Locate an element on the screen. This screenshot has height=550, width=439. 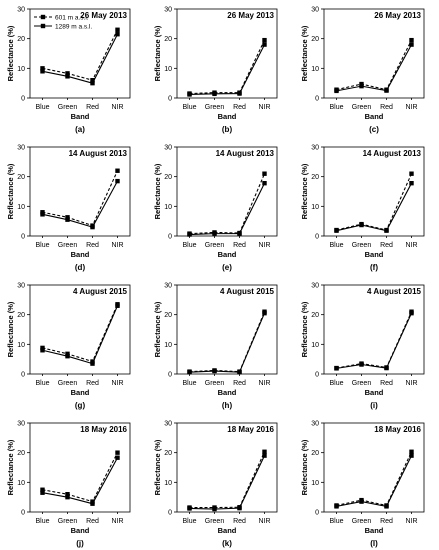
legend-marker is located at coordinates (43, 17).